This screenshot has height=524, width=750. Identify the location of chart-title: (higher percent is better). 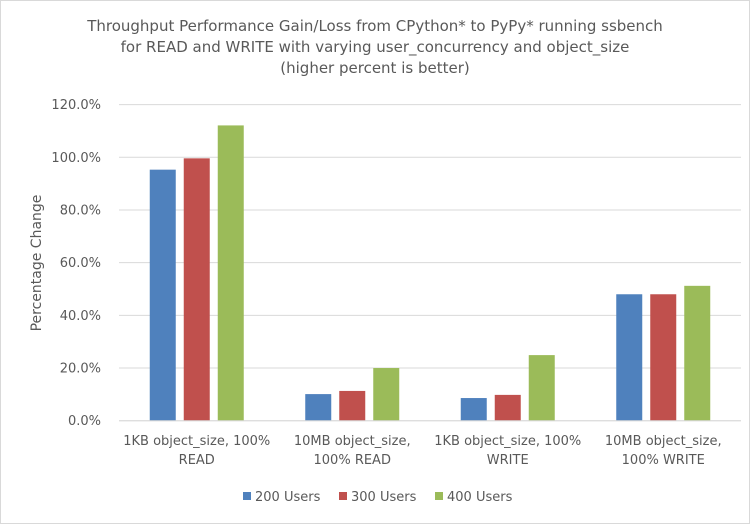
(374, 68).